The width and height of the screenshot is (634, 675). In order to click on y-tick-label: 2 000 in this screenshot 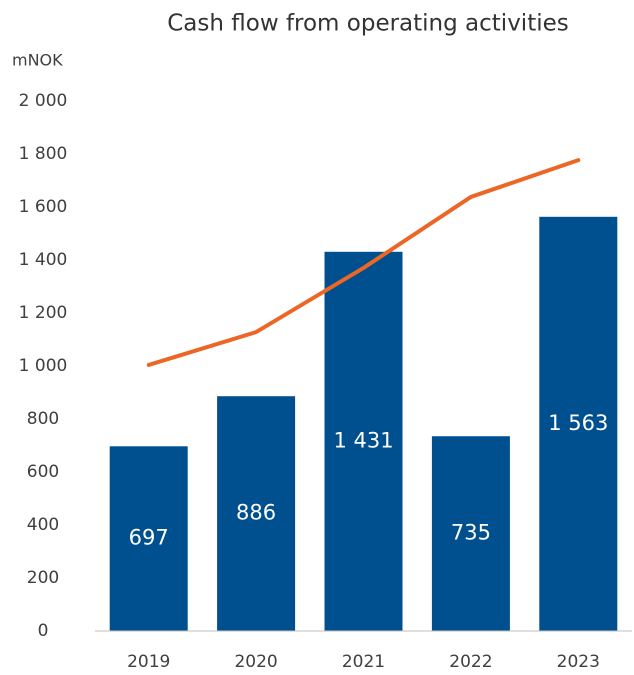, I will do `click(43, 101)`.